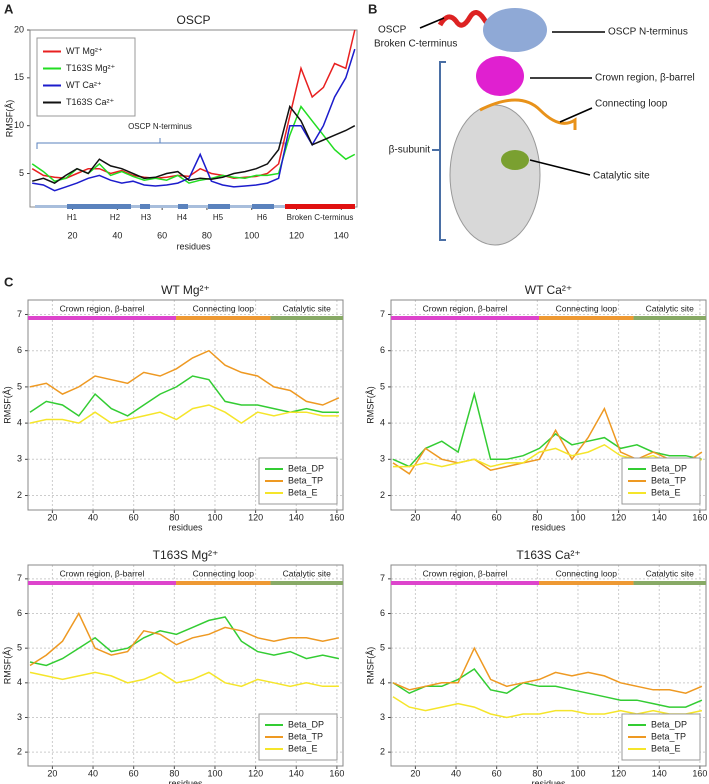 Image resolution: width=709 pixels, height=784 pixels. Describe the element at coordinates (587, 573) in the screenshot. I see `region-label: Connecting loop` at that location.